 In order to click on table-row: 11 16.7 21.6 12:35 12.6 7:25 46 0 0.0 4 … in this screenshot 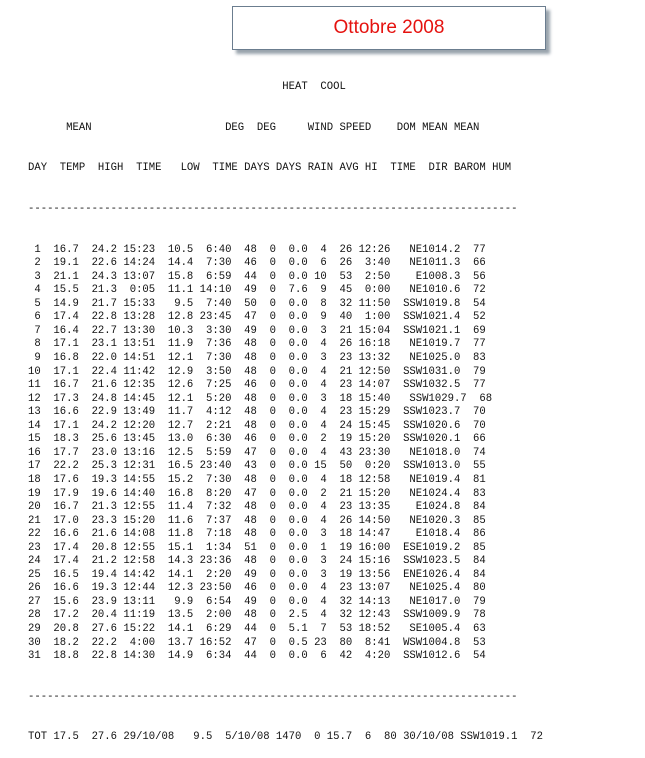, I will do `click(257, 385)`.